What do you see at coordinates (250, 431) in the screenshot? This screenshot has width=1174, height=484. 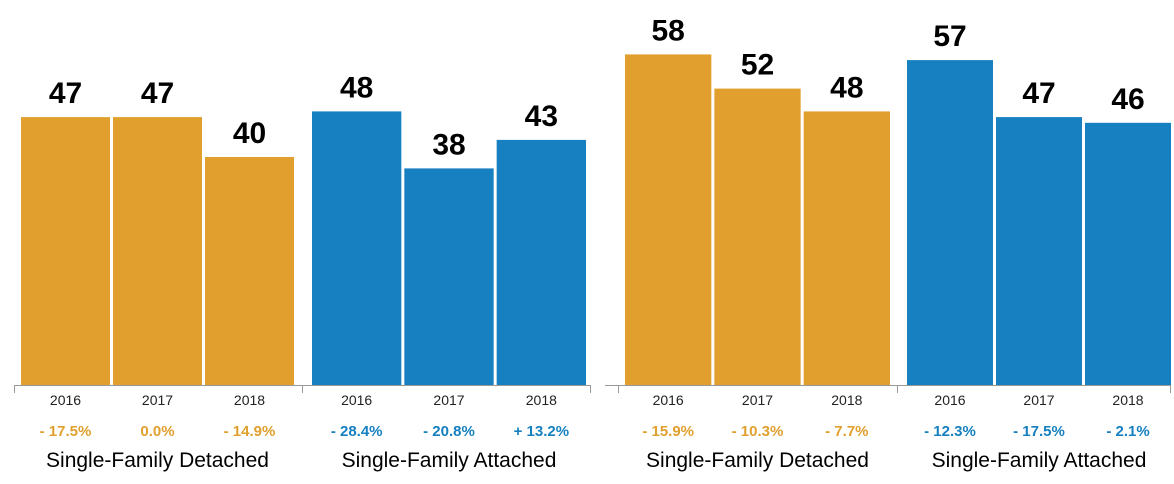 I see `percent-change-label: - 14.9%` at bounding box center [250, 431].